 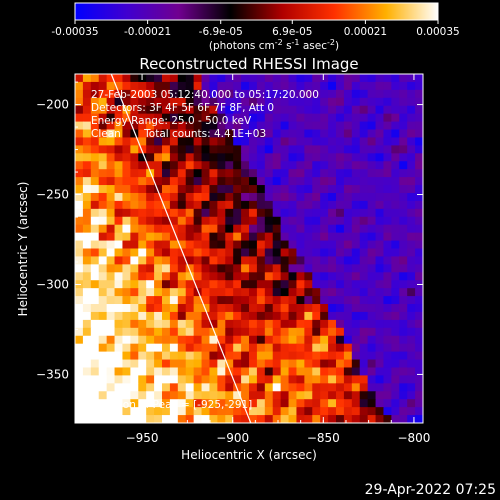 I want to click on y-axis-label: Heliocentric Y (arcsec), so click(x=23, y=249).